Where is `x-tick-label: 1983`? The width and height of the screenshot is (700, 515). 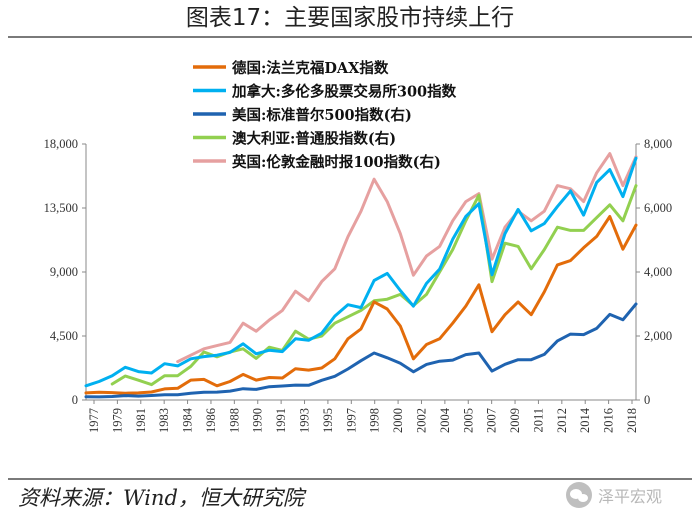
x-tick-label: 1983 is located at coordinates (164, 420).